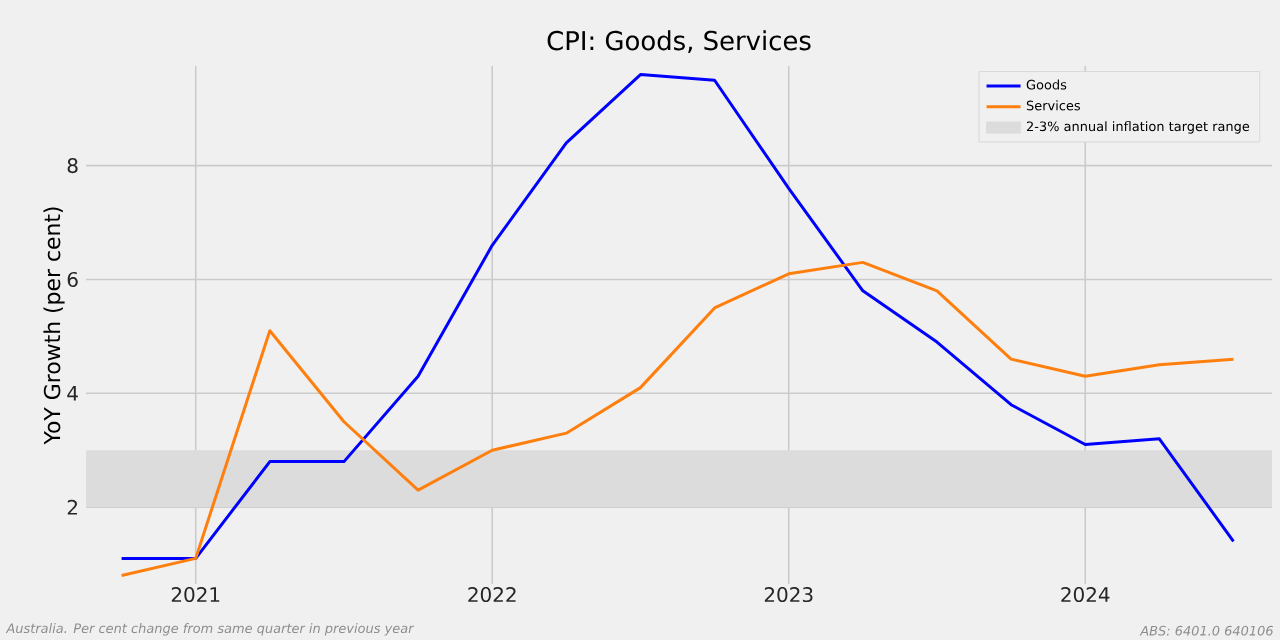 Image resolution: width=1280 pixels, height=640 pixels. I want to click on y-tick-label: 6, so click(72, 279).